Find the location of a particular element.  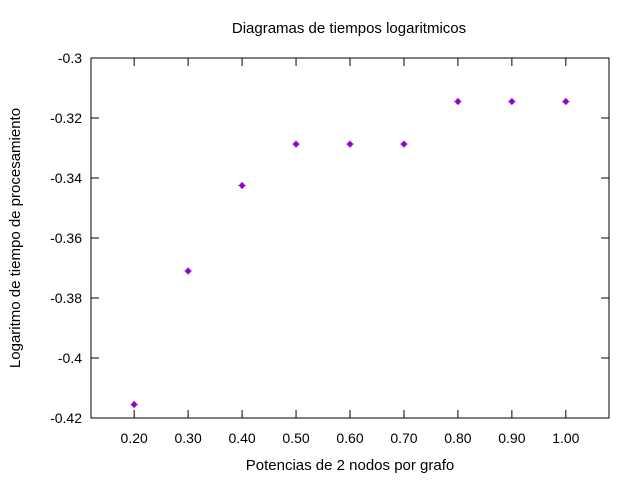

x-tick-label: 0.70 is located at coordinates (403, 438).